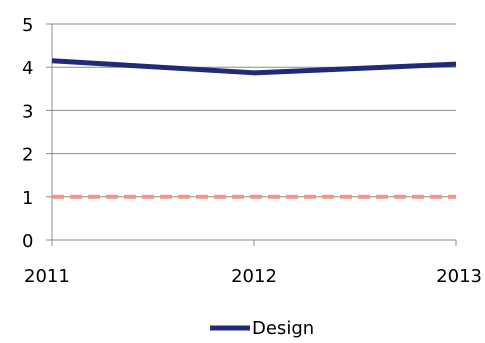 Image resolution: width=485 pixels, height=343 pixels. Describe the element at coordinates (27, 241) in the screenshot. I see `y-tick-label: 0` at that location.